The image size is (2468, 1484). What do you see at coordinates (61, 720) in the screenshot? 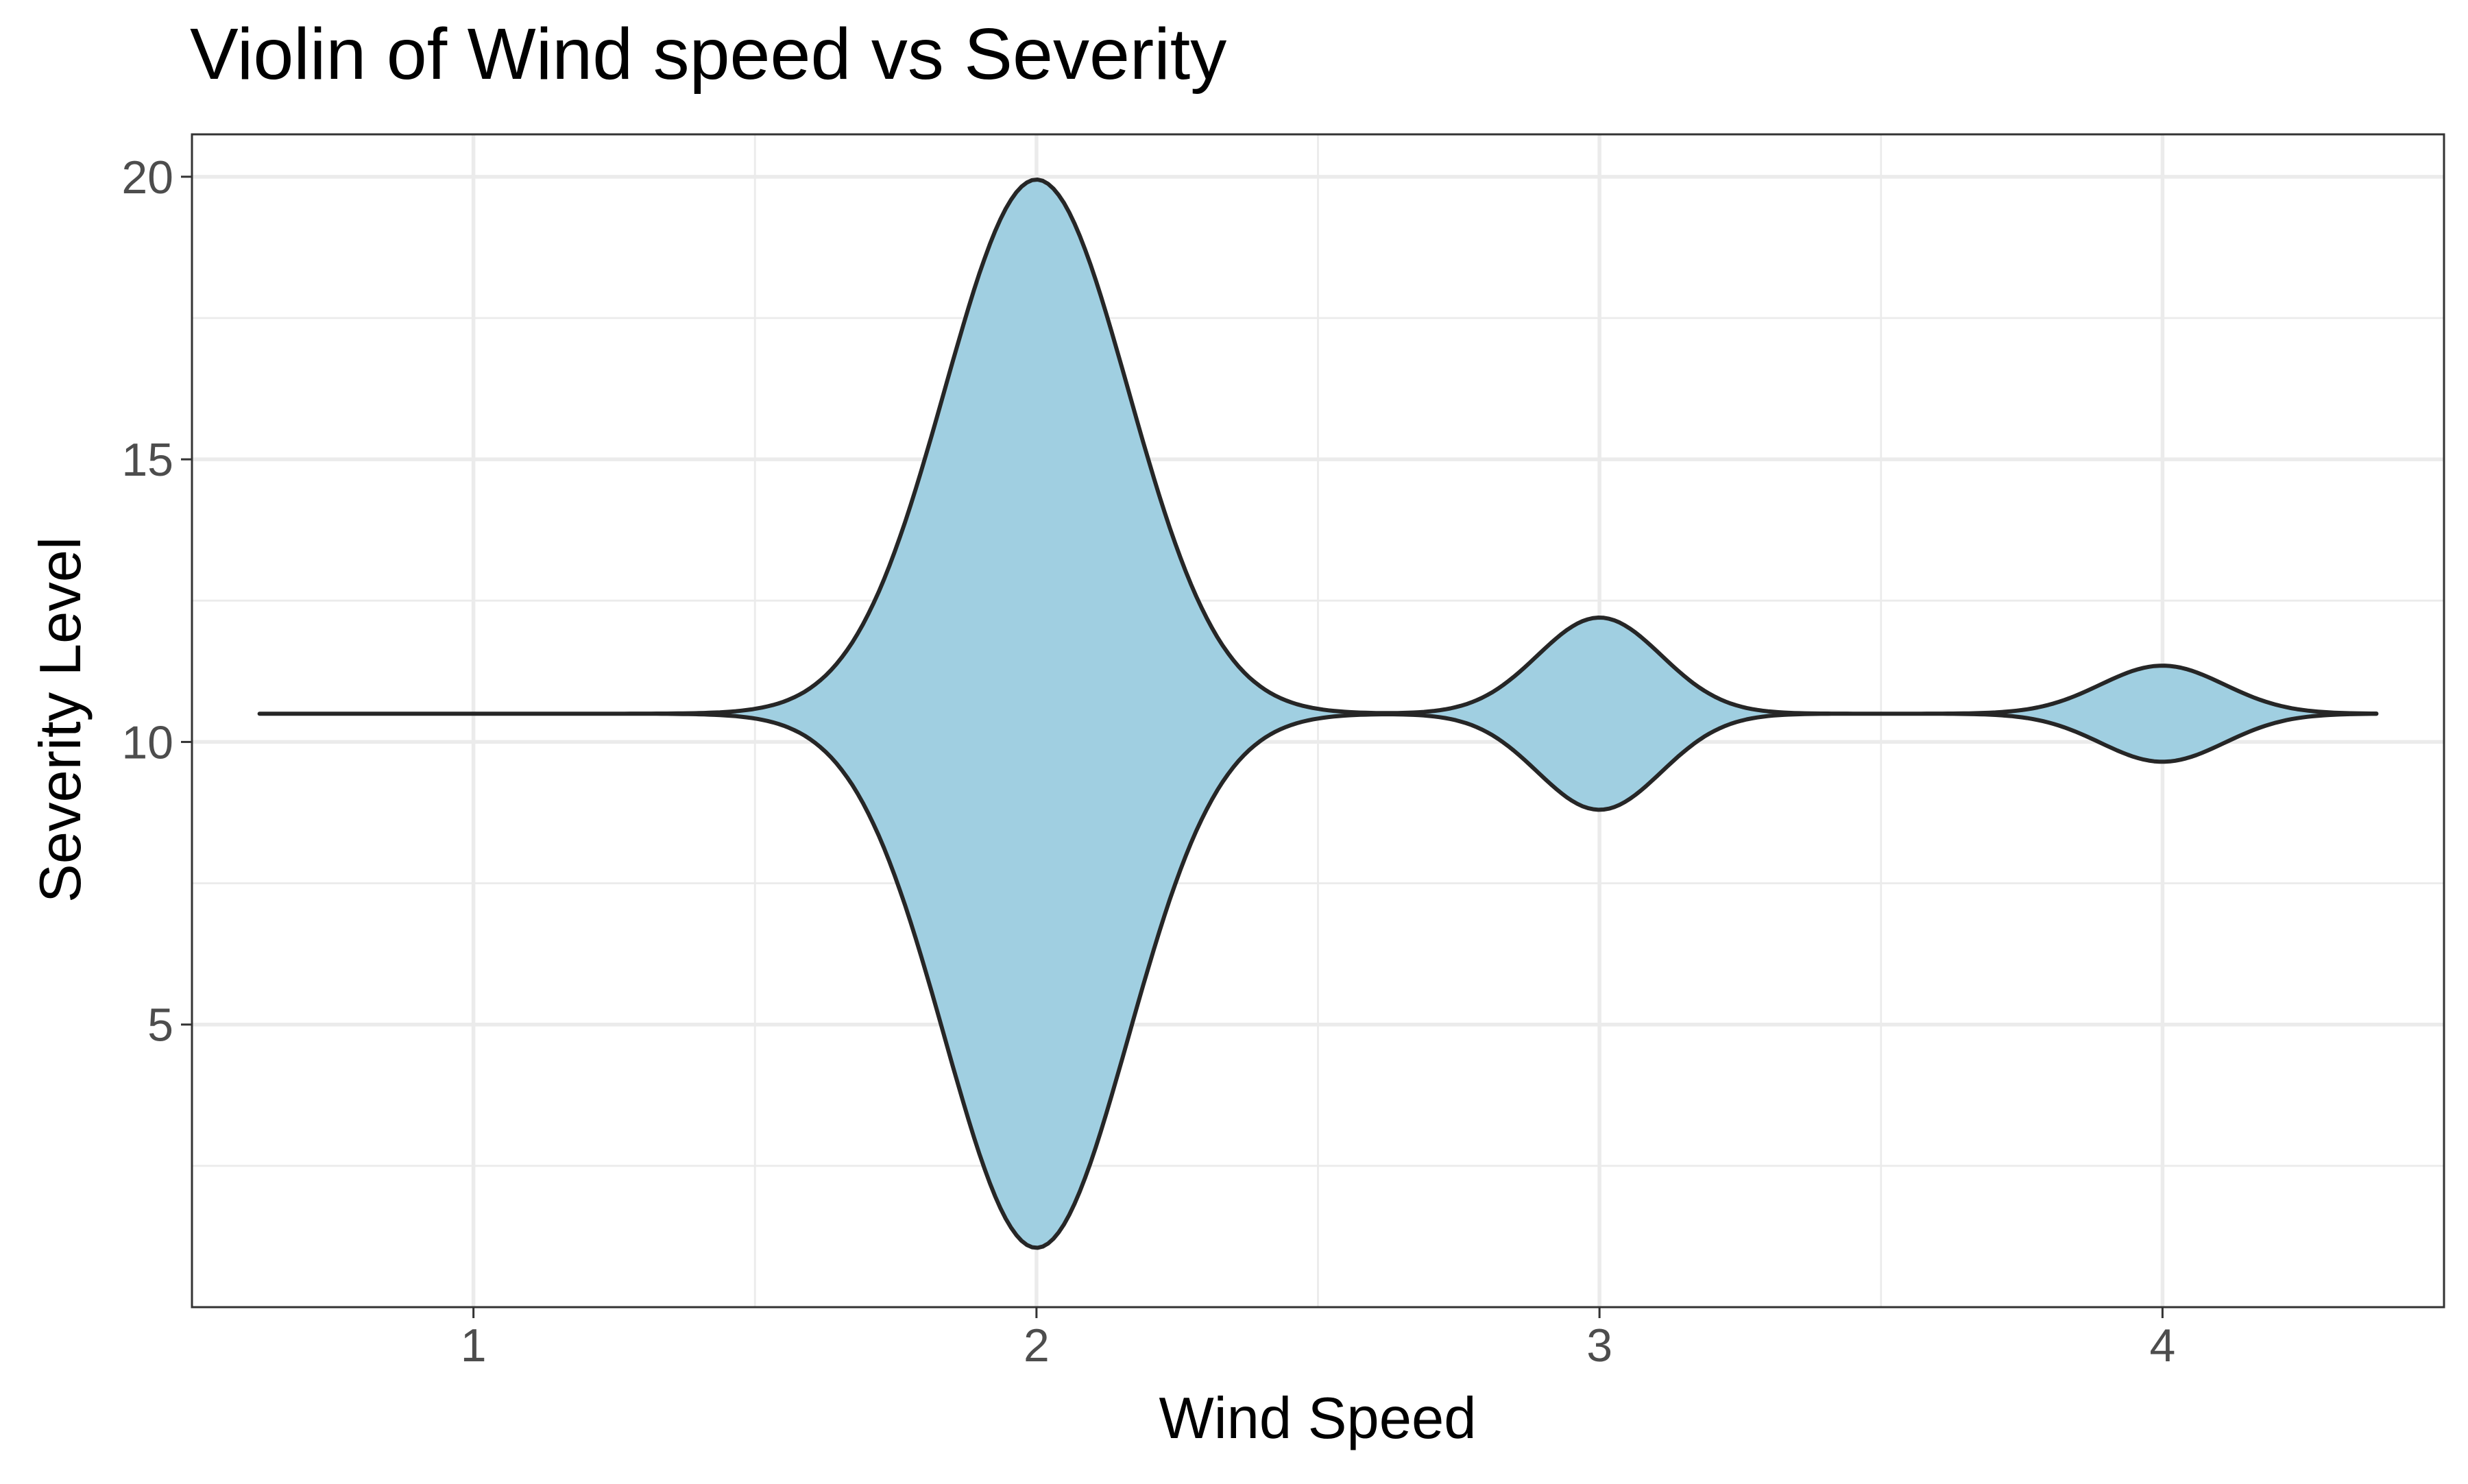
I see `y-axis-title: Severity Level` at bounding box center [61, 720].